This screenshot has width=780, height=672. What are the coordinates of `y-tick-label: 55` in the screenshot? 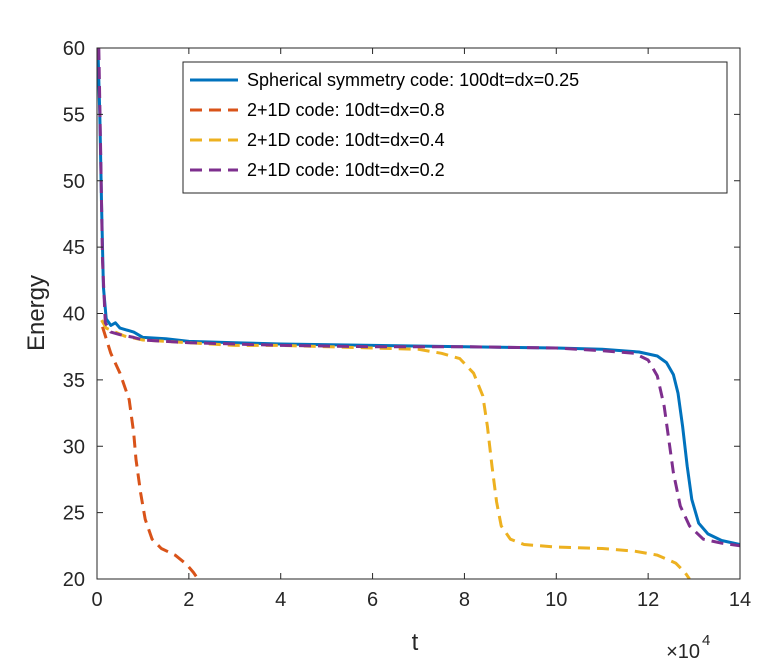 It's located at (74, 115).